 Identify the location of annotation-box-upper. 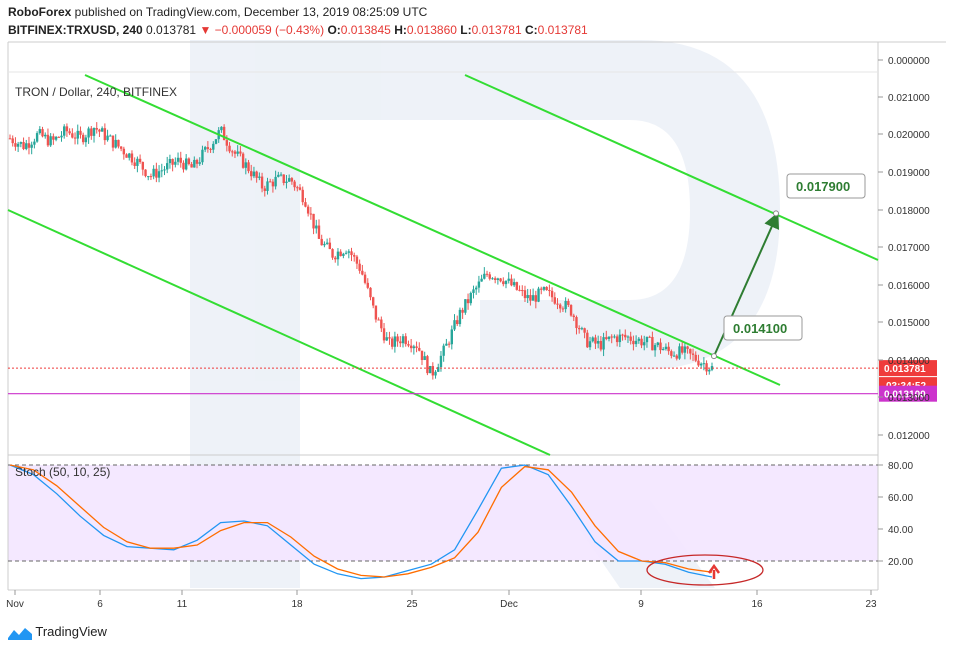
(826, 186).